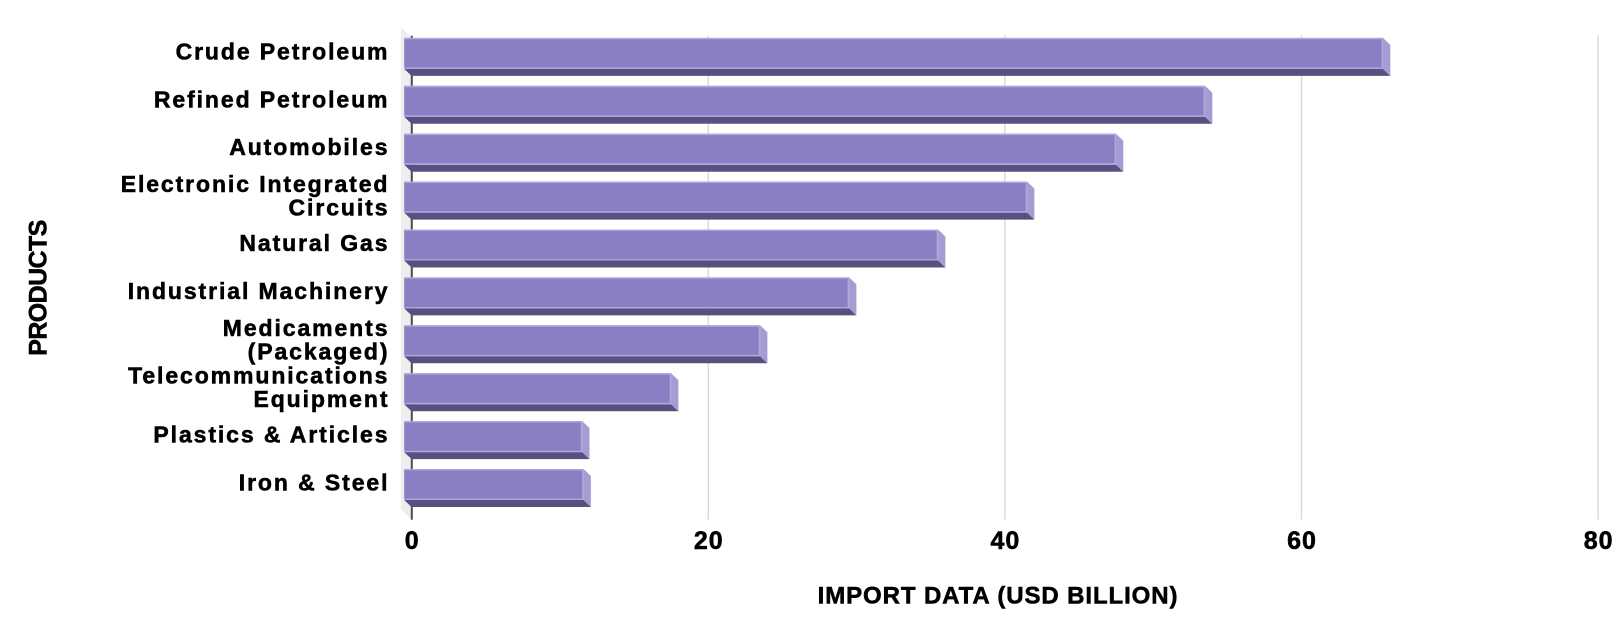 This screenshot has height=637, width=1623. I want to click on svg-text: Circuits, so click(339, 208).